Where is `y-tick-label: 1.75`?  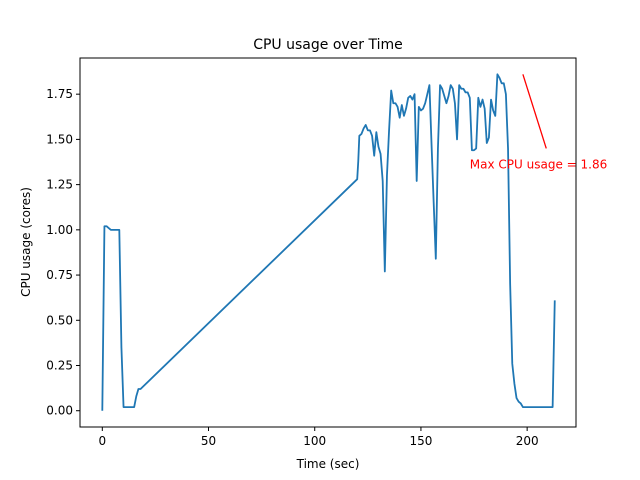 y-tick-label: 1.75 is located at coordinates (59, 94).